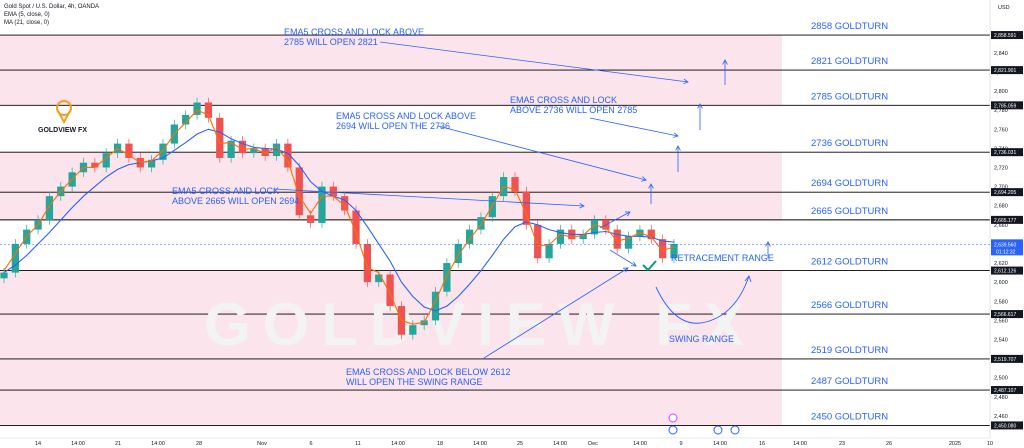 This screenshot has width=1024, height=448. Describe the element at coordinates (1005, 272) in the screenshot. I see `price-tag-label: 2,612.126` at that location.